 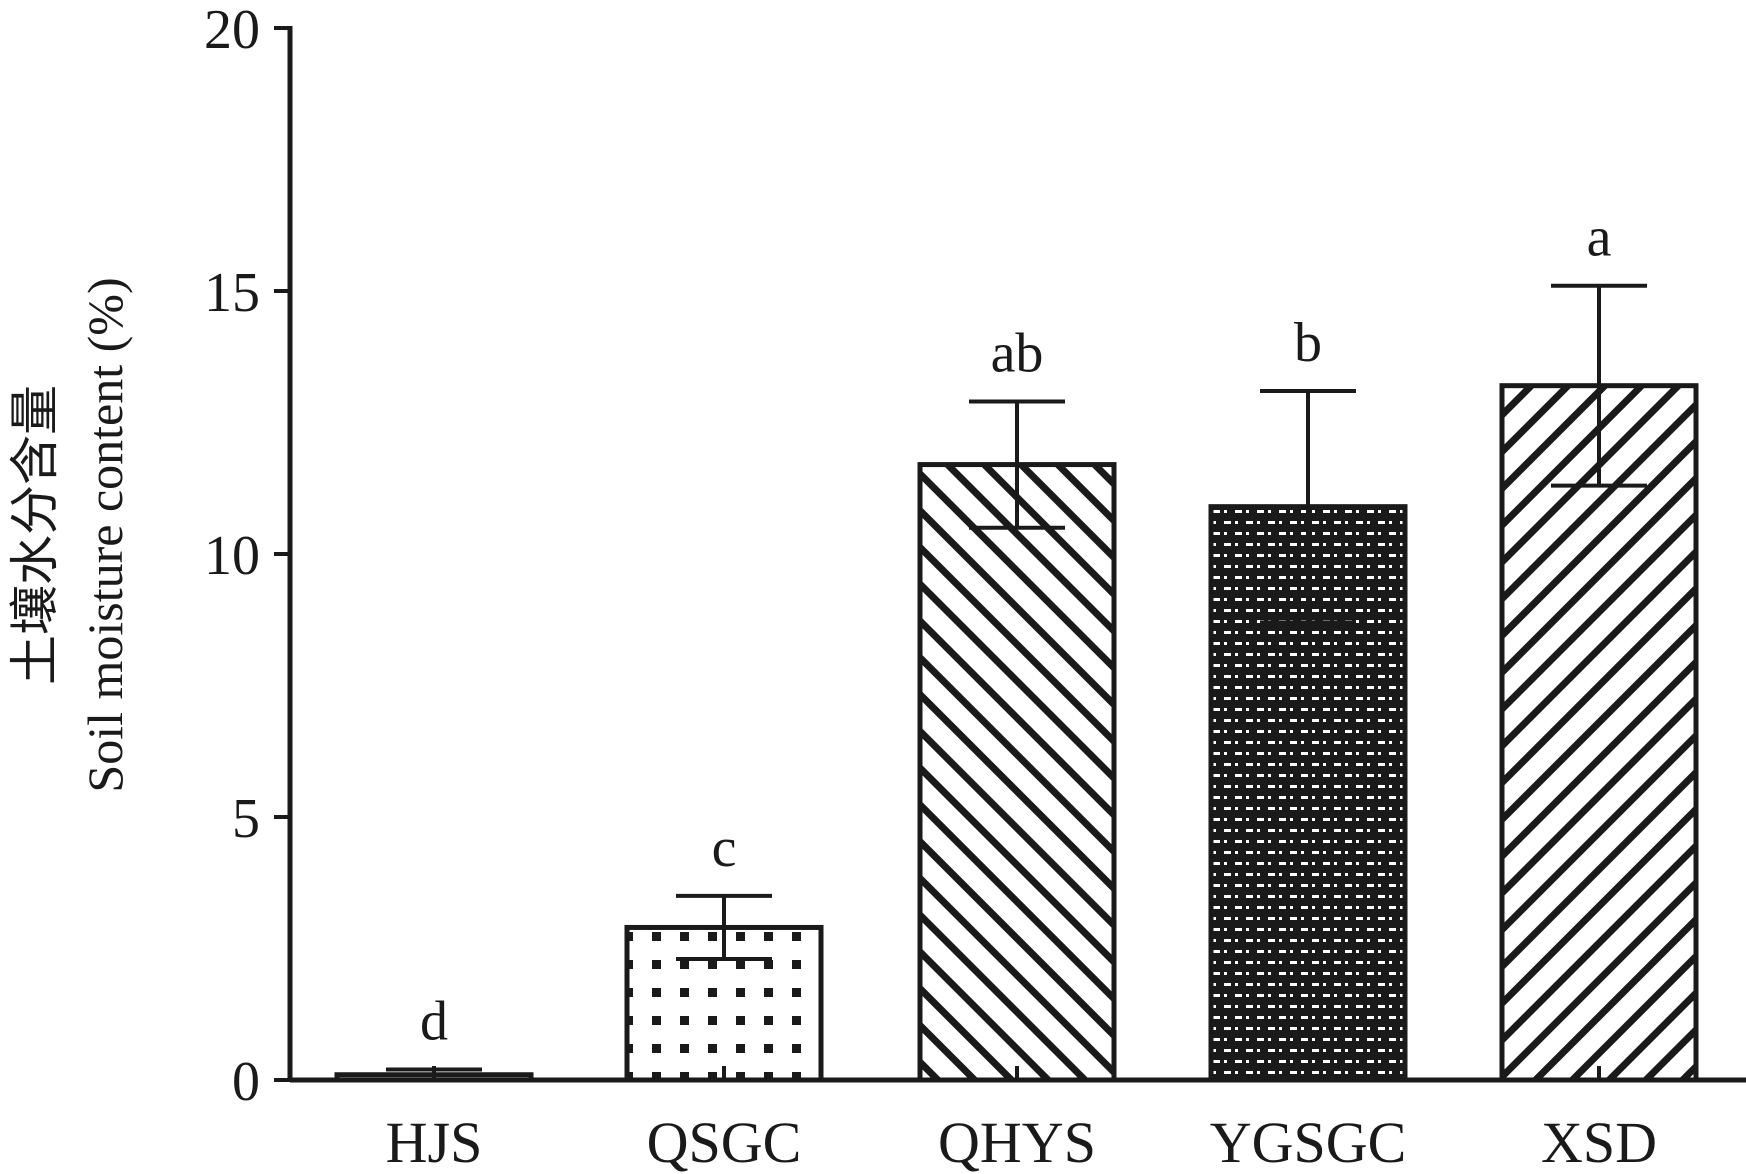 What do you see at coordinates (246, 1082) in the screenshot?
I see `y-tick-label-0: 0` at bounding box center [246, 1082].